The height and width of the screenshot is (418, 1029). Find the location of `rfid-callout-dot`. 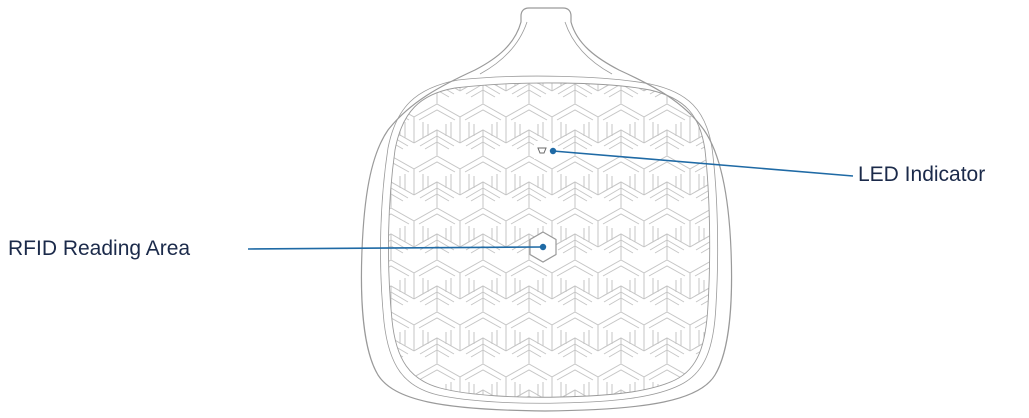

rfid-callout-dot is located at coordinates (543, 247).